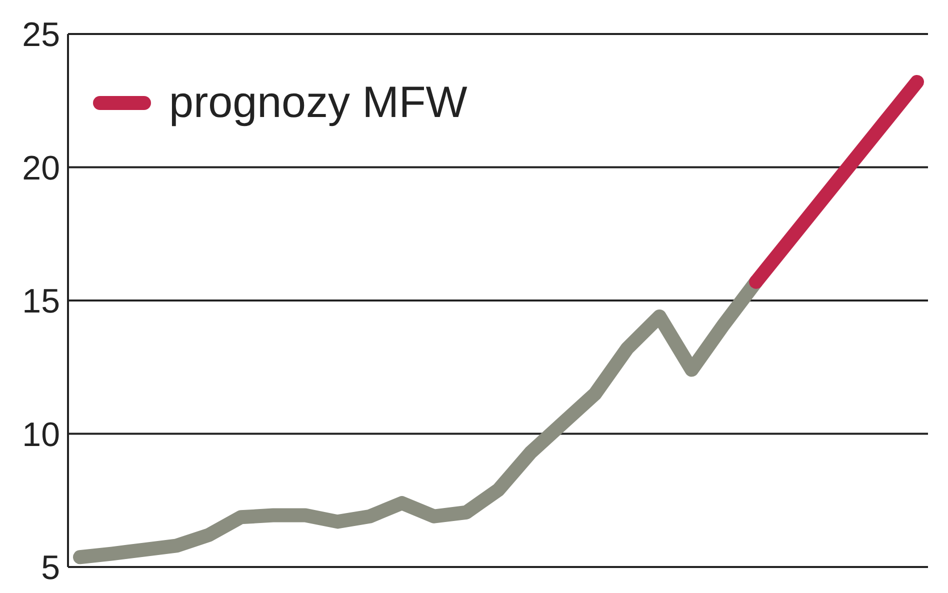  Describe the element at coordinates (41, 35) in the screenshot. I see `y-tick-label: 25` at that location.